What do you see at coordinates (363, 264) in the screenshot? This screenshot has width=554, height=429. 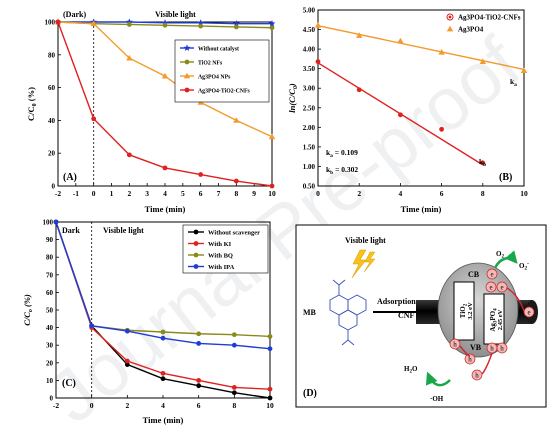 I see `lightning-icon` at bounding box center [363, 264].